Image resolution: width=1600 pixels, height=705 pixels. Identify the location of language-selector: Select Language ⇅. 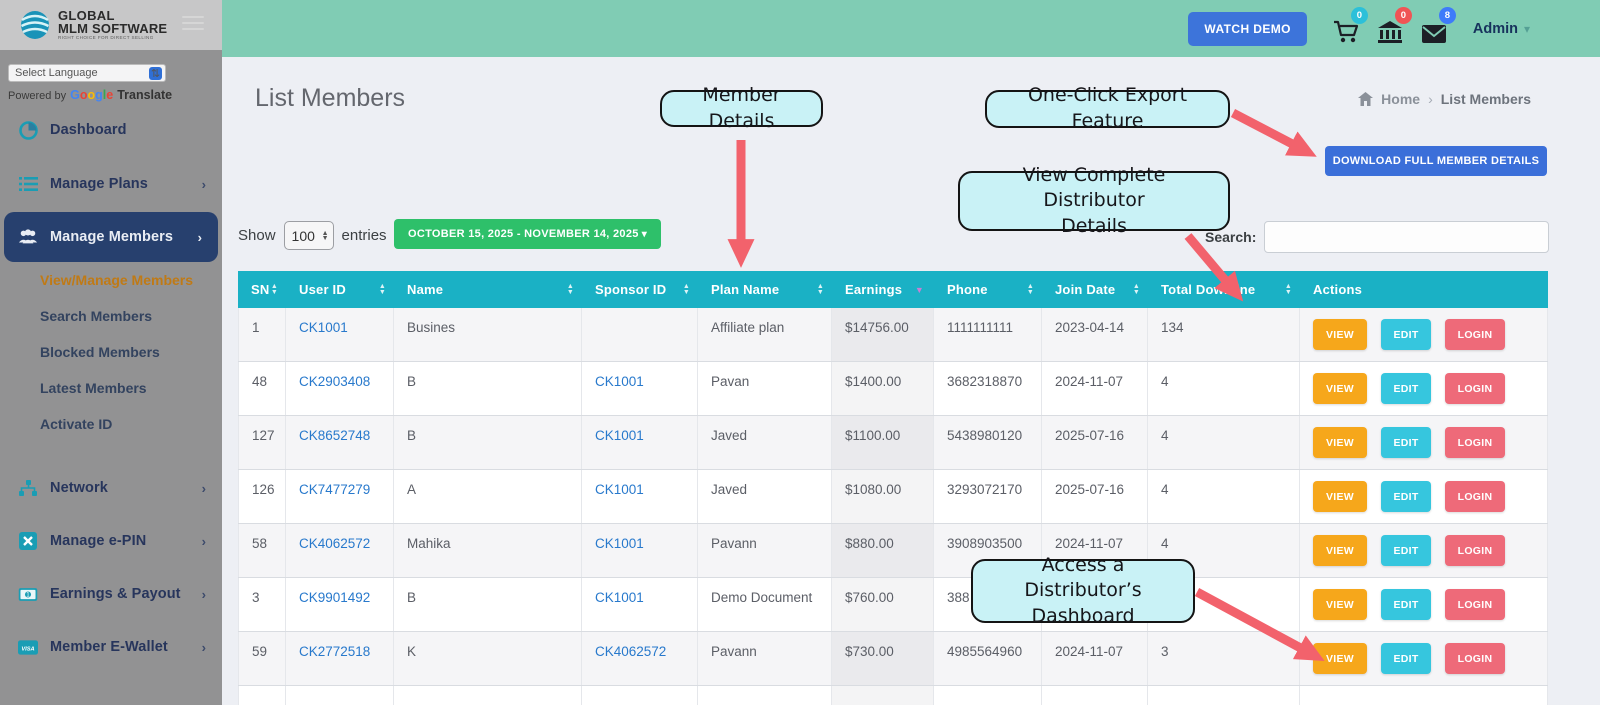
(87, 73).